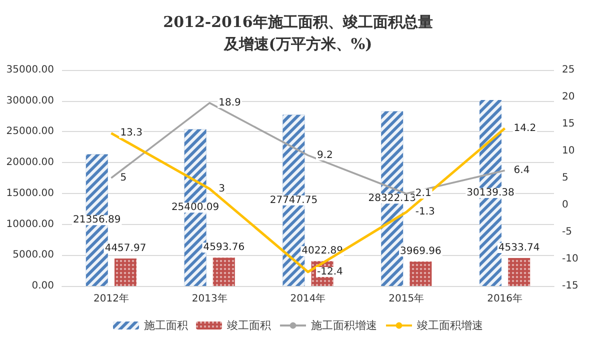 The height and width of the screenshot is (344, 596). I want to click on data-label: 3, so click(221, 188).